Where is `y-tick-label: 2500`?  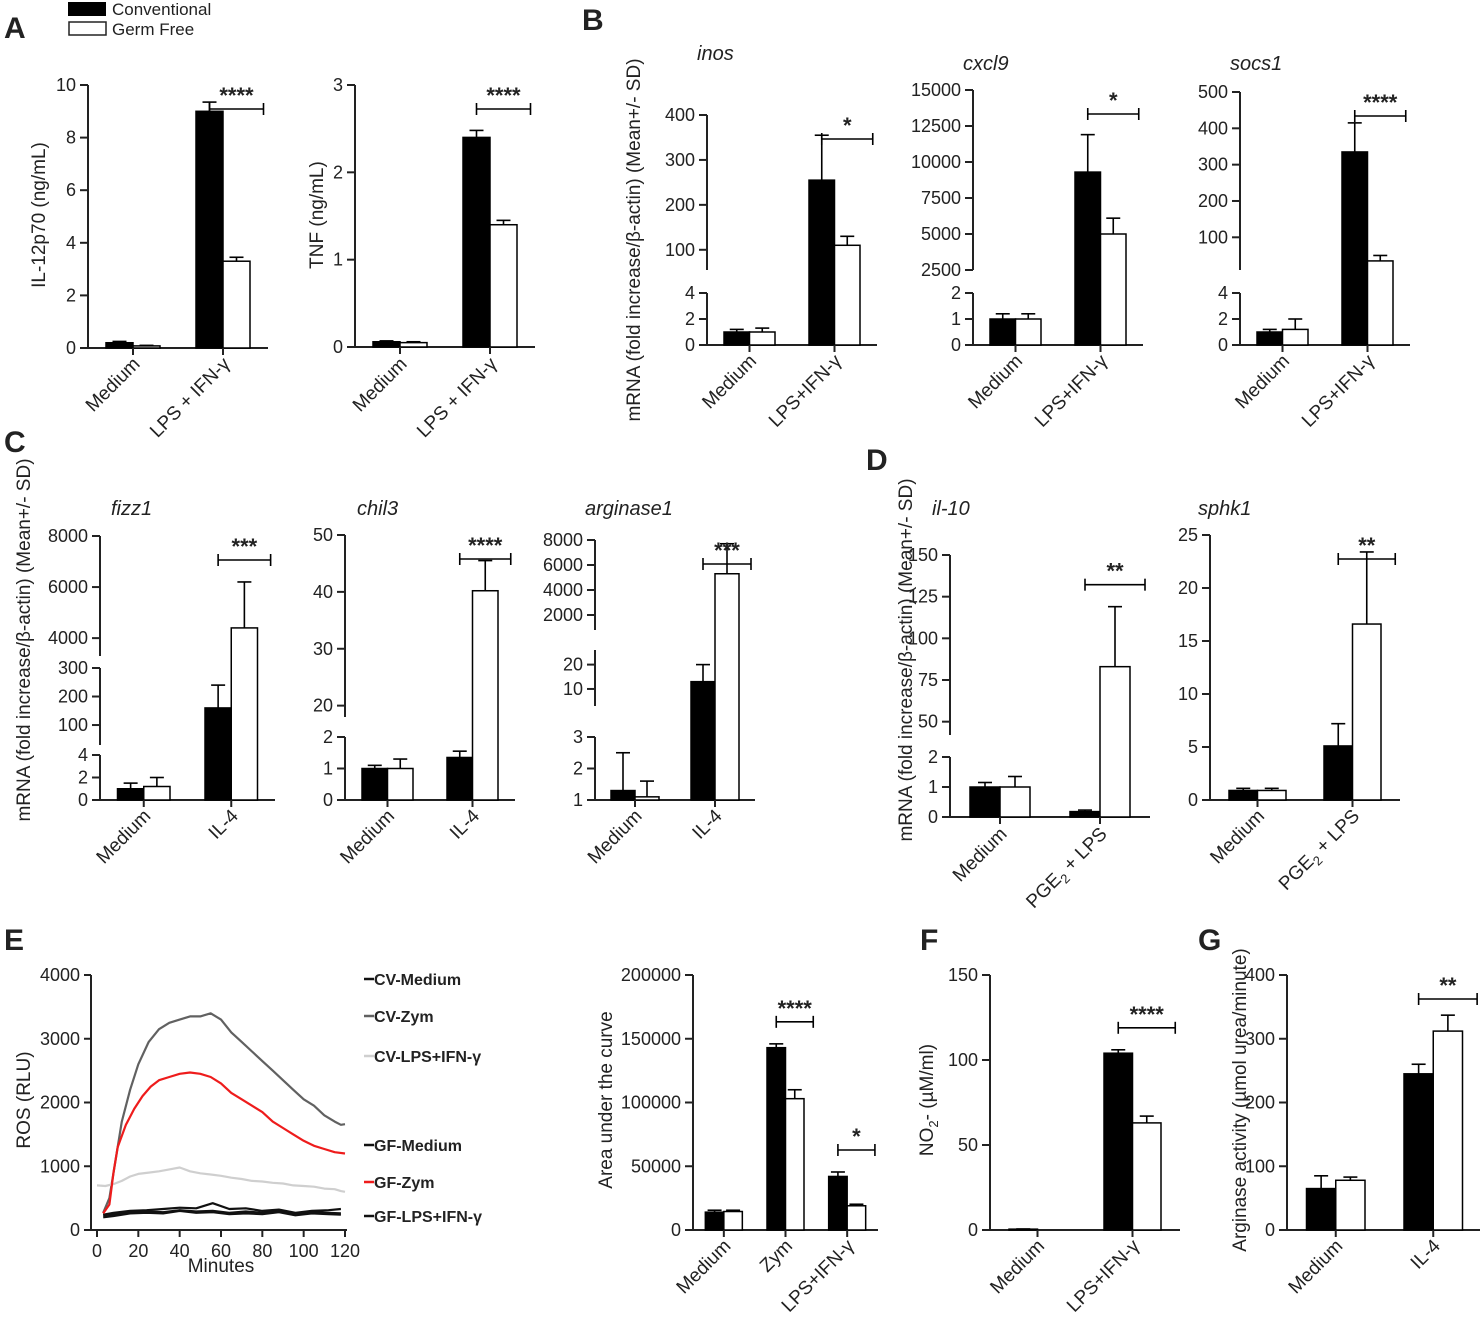
y-tick-label: 2500 is located at coordinates (941, 270).